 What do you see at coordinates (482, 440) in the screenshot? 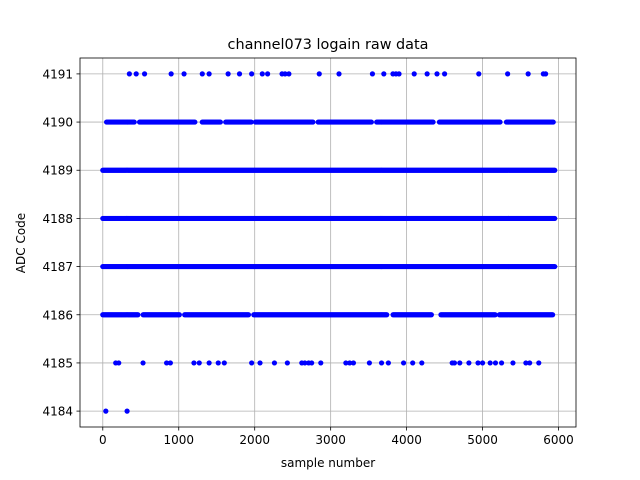
I see `x-tick-label: 5000` at bounding box center [482, 440].